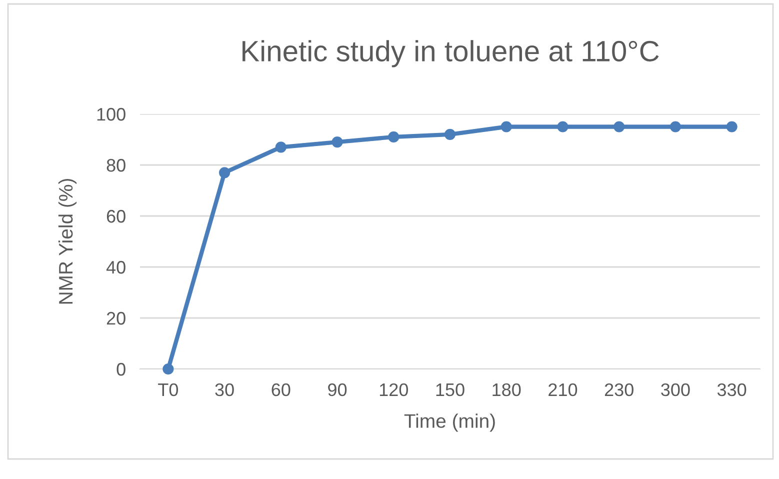  I want to click on x-tick-label: 30, so click(224, 389).